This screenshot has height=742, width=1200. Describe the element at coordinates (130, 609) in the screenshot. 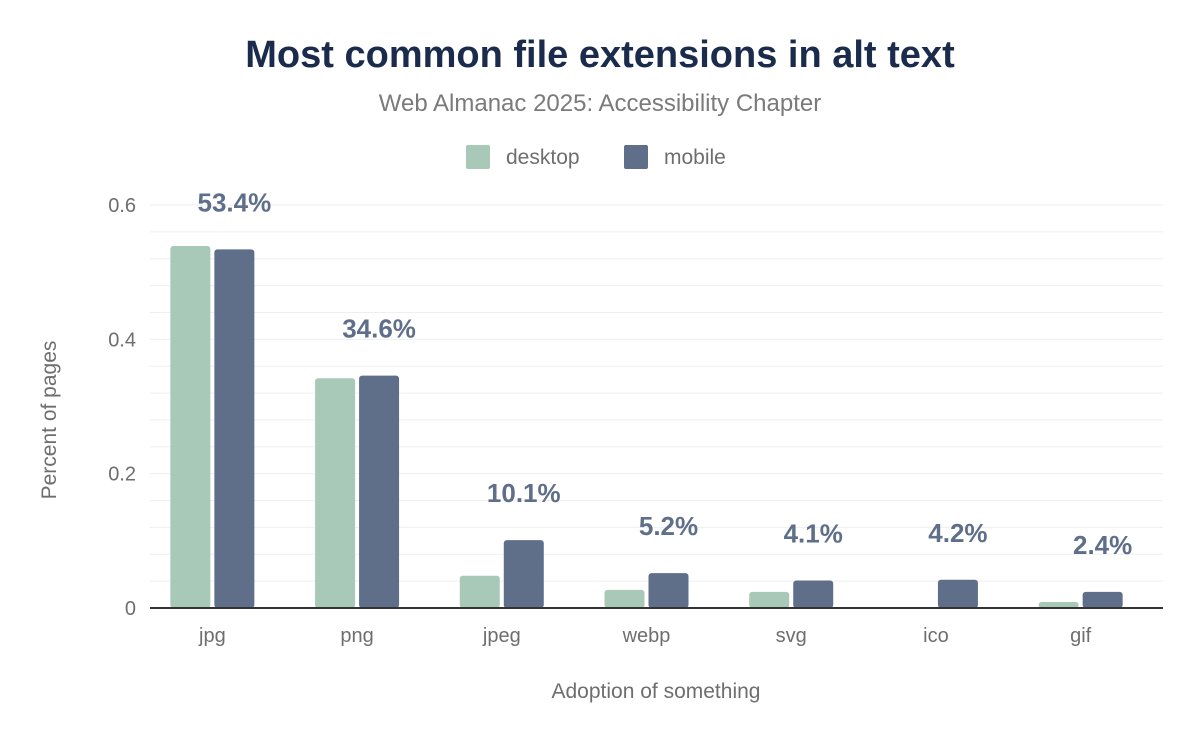

I see `y-tick-label: 0` at that location.